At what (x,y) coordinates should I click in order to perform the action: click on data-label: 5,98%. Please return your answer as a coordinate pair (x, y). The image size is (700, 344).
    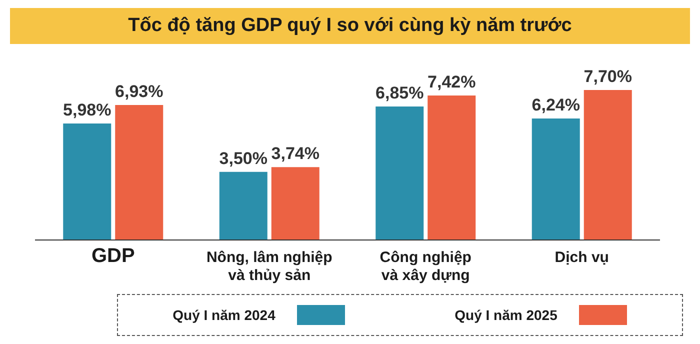
    Looking at the image, I should click on (87, 110).